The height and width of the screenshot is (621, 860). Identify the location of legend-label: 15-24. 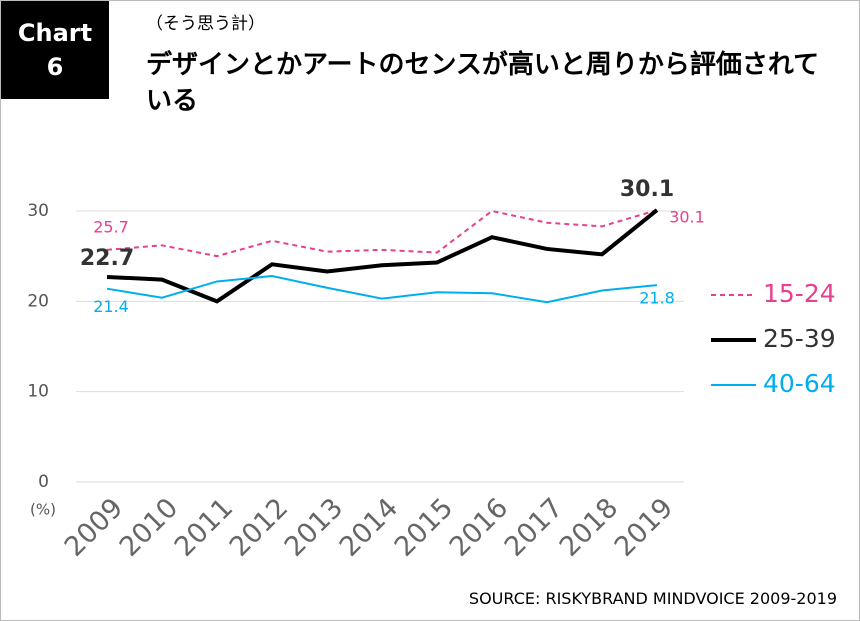
(799, 293).